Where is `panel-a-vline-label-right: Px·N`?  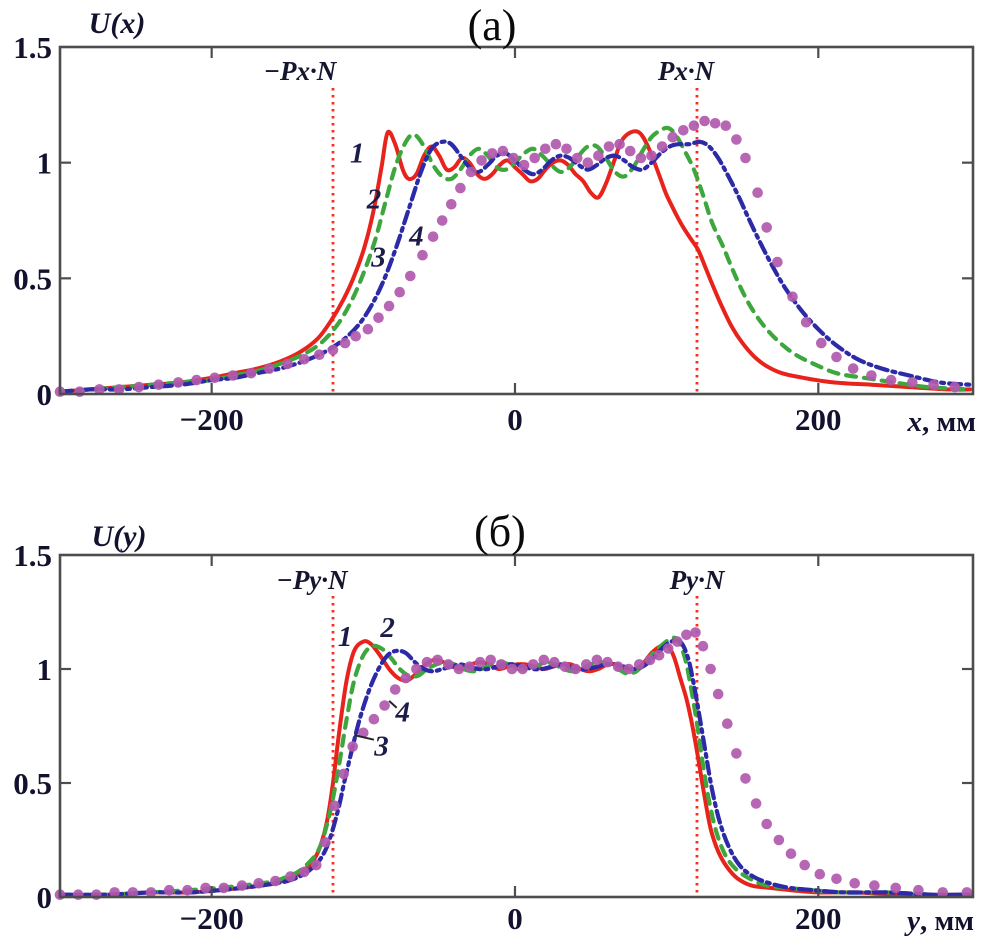
panel-a-vline-label-right: Px·N is located at coordinates (686, 71).